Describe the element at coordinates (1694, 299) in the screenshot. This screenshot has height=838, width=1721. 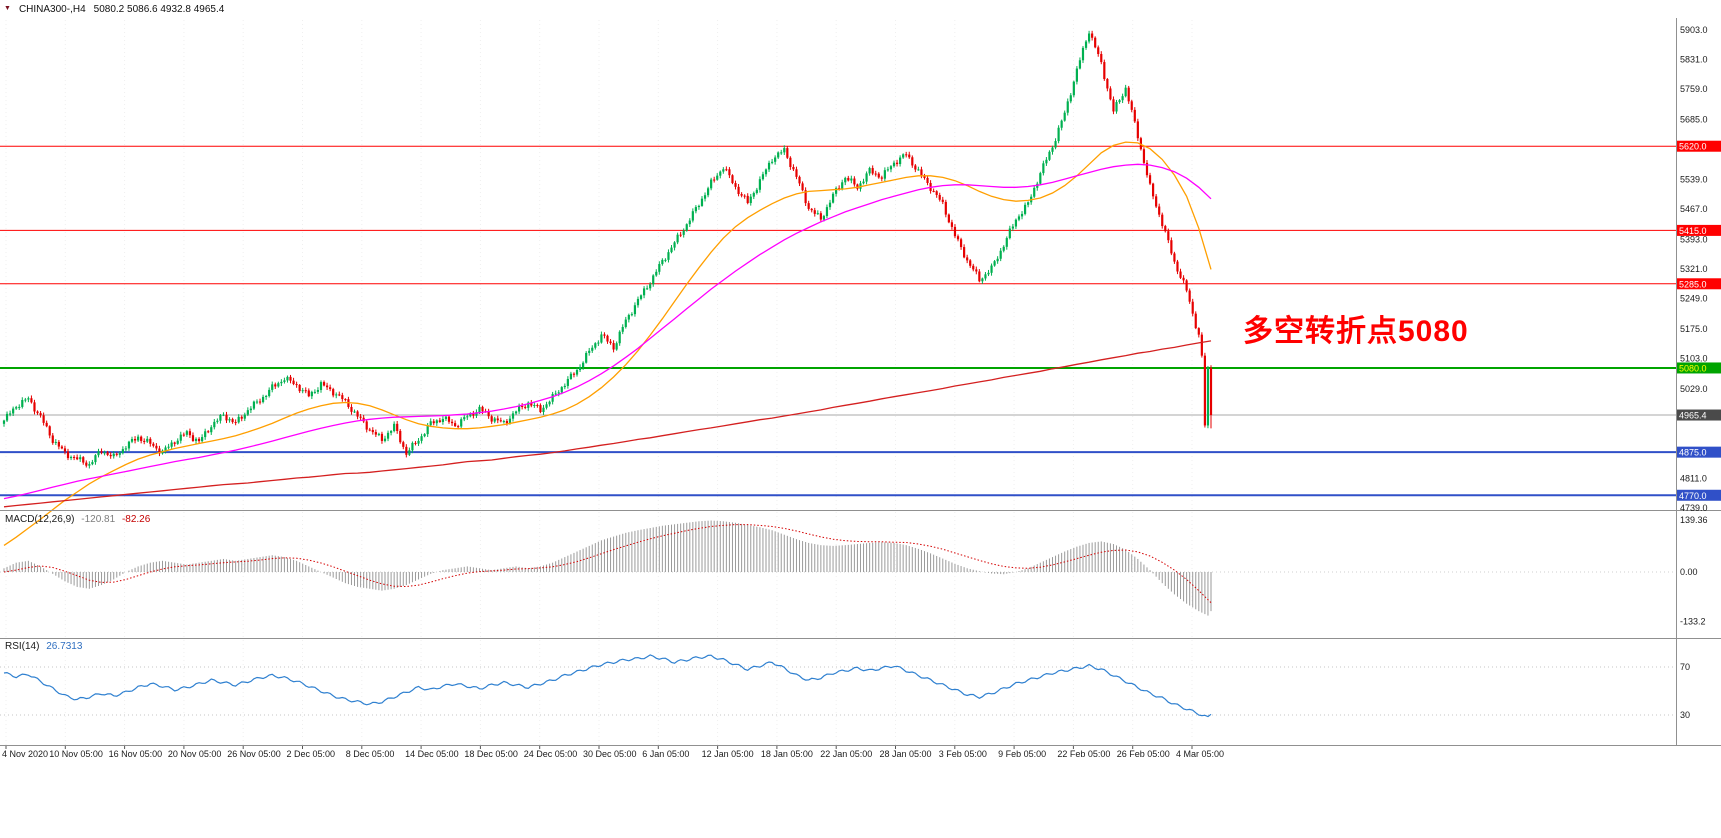
I see `svg-text: 5249.0` at that location.